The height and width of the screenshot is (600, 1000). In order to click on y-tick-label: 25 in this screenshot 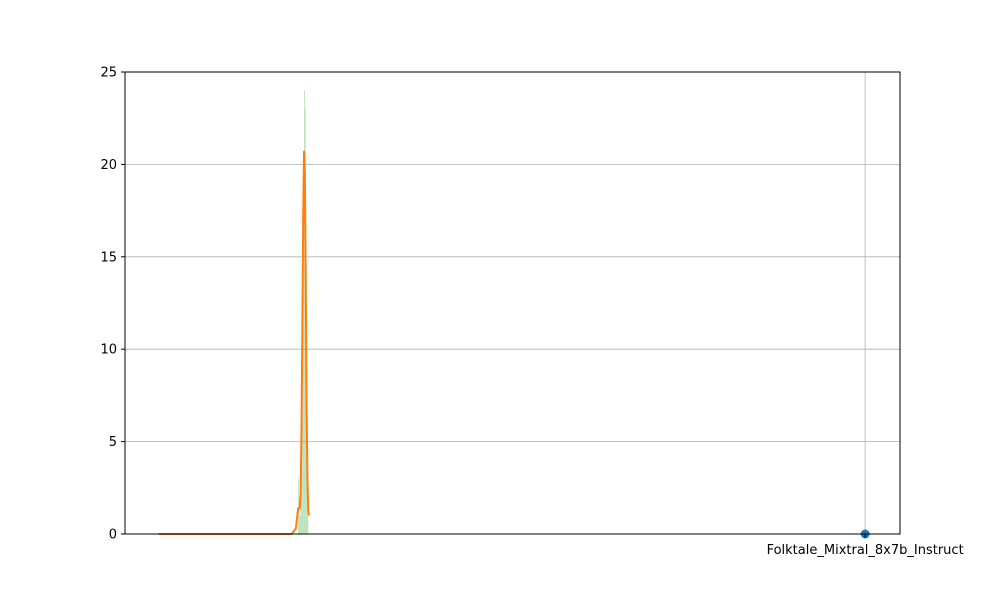, I will do `click(108, 73)`.